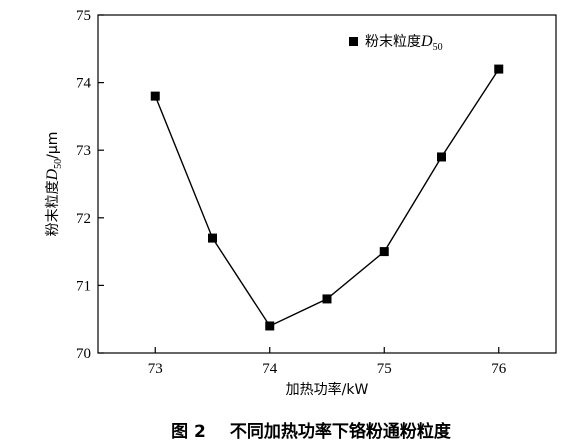  I want to click on figure-caption-label: 图 2, so click(188, 432).